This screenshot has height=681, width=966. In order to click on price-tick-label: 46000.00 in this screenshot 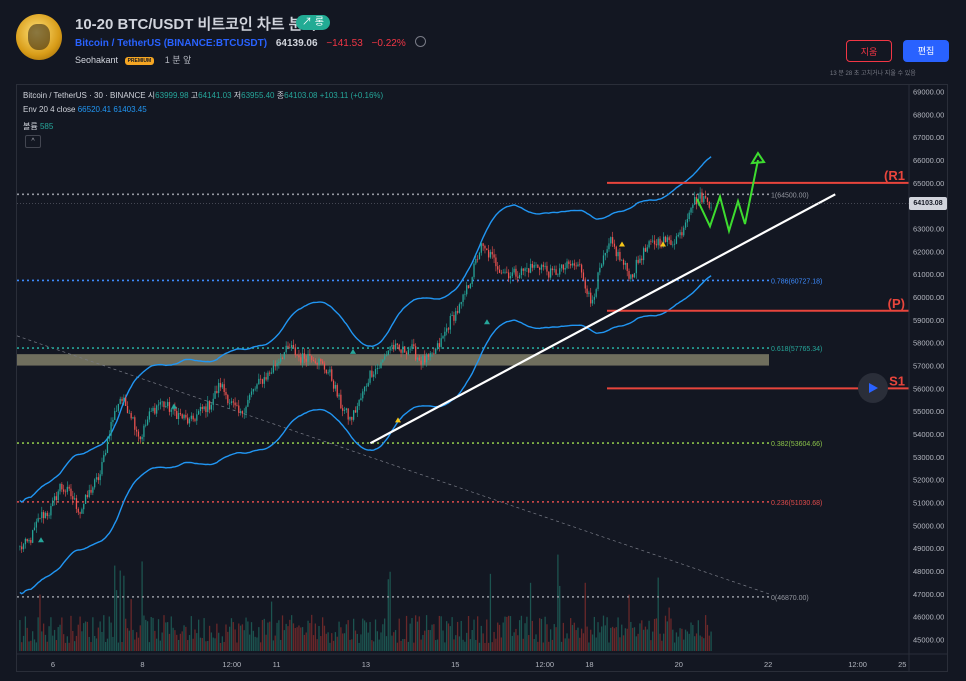, I will do `click(928, 617)`.